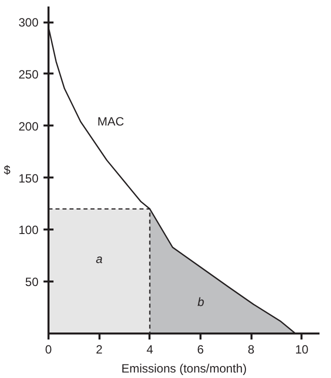  What do you see at coordinates (302, 349) in the screenshot?
I see `x-tick-label: 10` at bounding box center [302, 349].